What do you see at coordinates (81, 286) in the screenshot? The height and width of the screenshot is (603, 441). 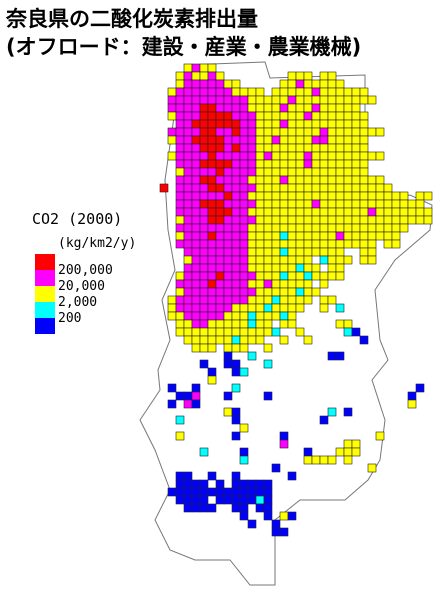 I see `legend-threshold: 20,000` at bounding box center [81, 286].